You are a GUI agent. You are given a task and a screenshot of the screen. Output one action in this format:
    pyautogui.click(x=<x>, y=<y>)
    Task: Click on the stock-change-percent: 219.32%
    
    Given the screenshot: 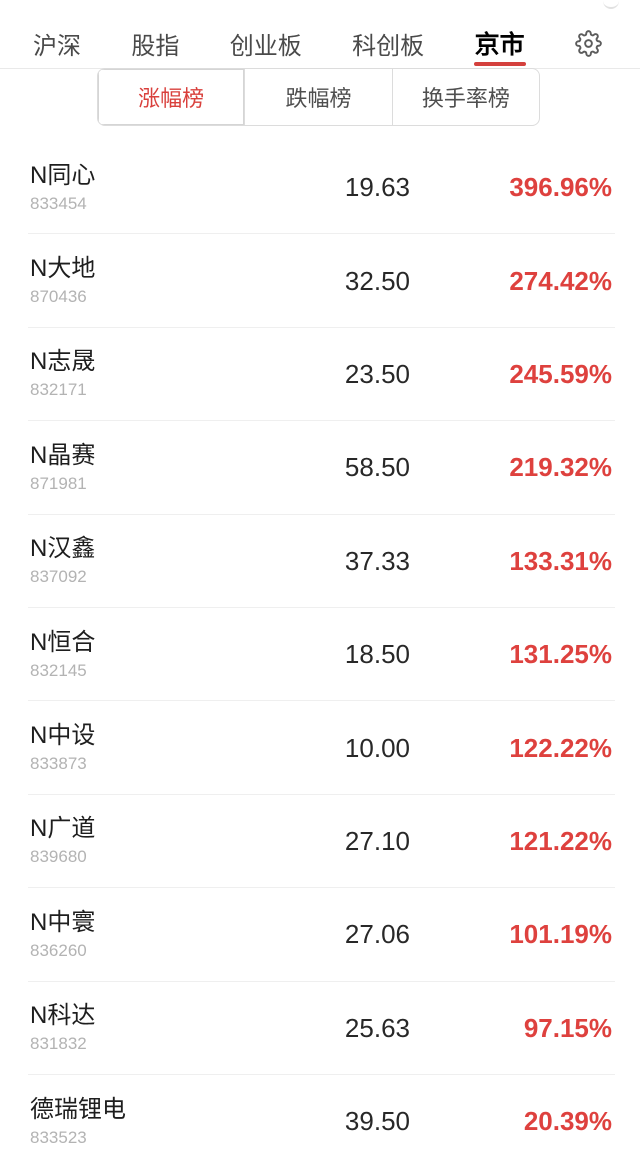 What is the action you would take?
    pyautogui.click(x=560, y=467)
    